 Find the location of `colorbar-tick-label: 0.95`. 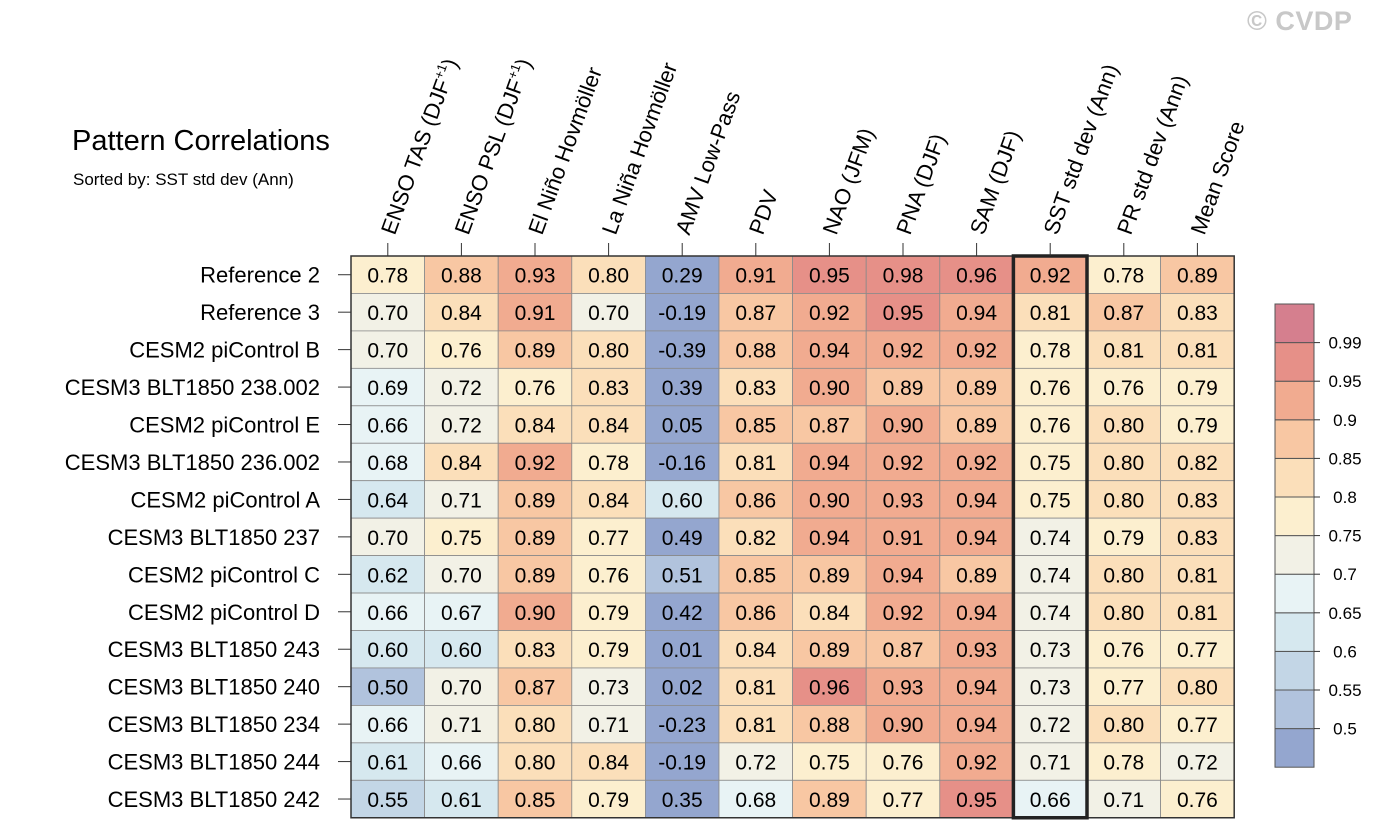

colorbar-tick-label: 0.95 is located at coordinates (1344, 381).